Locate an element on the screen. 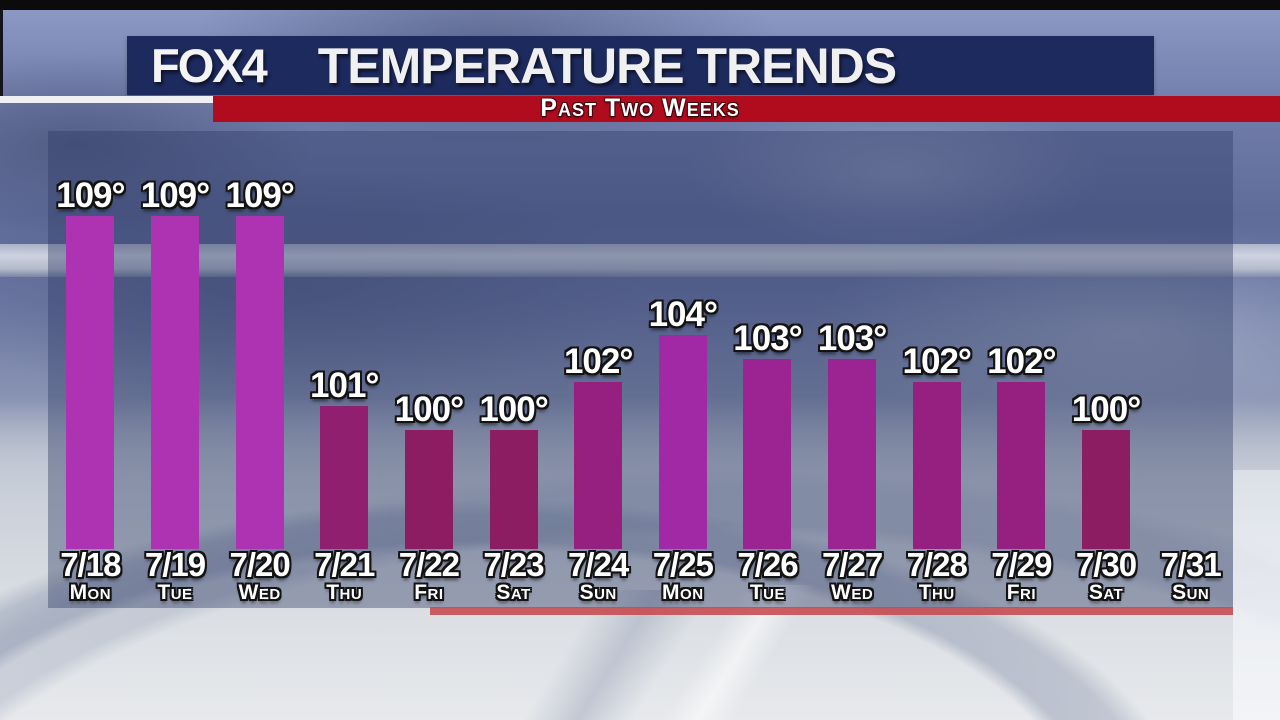  date-label: 7/18 is located at coordinates (90, 564).